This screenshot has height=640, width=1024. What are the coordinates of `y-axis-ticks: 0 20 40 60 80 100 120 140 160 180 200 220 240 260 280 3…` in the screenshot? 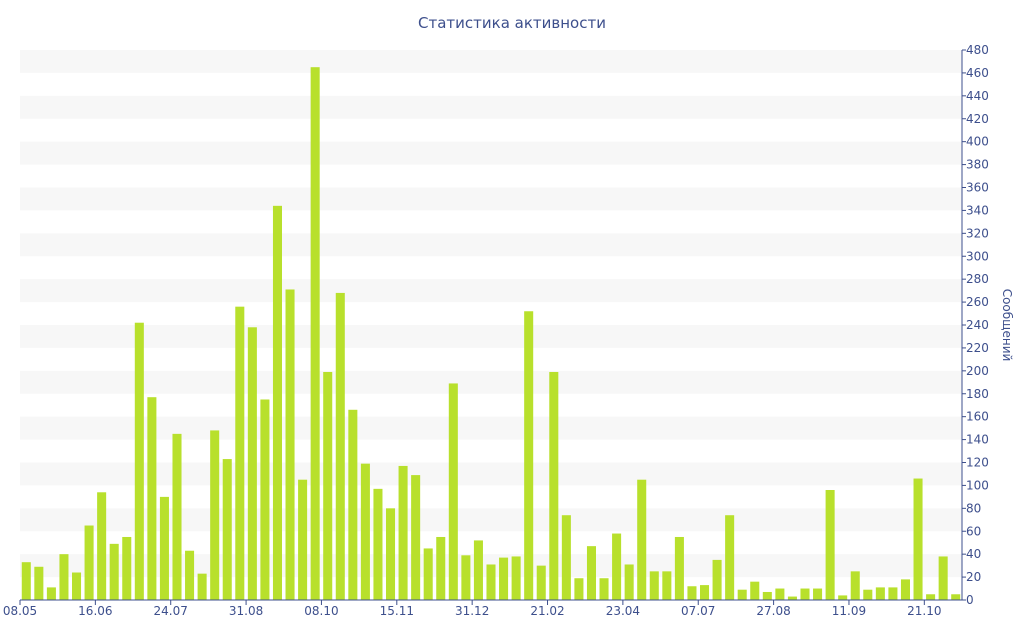 It's located at (975, 325).